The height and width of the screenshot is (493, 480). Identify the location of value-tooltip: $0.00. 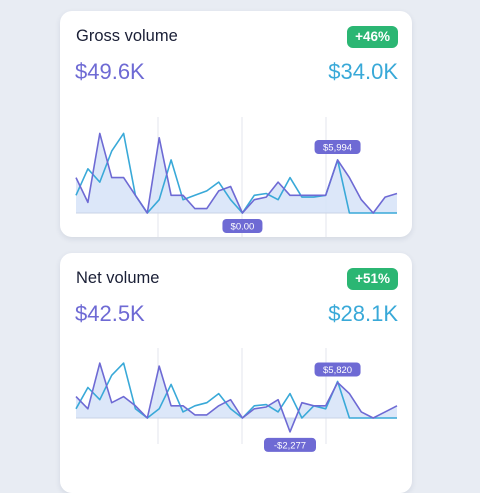
(242, 226).